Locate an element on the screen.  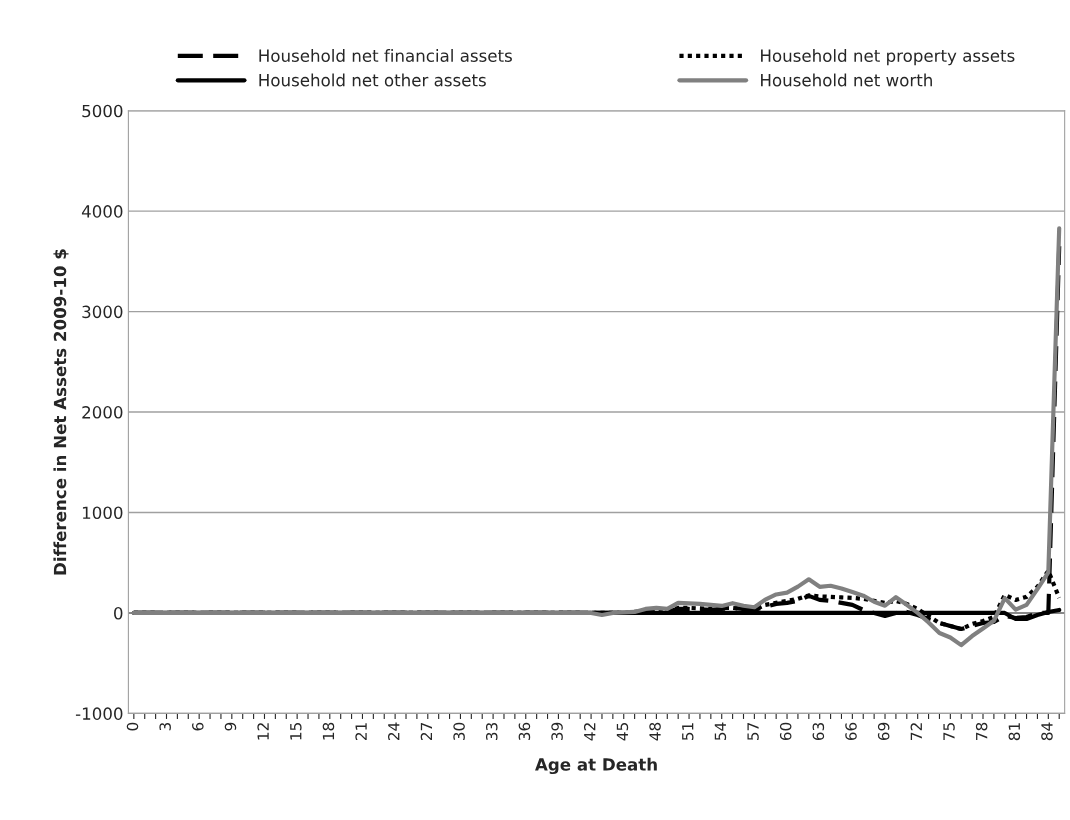
x-axis-title: Age at Death is located at coordinates (596, 766).